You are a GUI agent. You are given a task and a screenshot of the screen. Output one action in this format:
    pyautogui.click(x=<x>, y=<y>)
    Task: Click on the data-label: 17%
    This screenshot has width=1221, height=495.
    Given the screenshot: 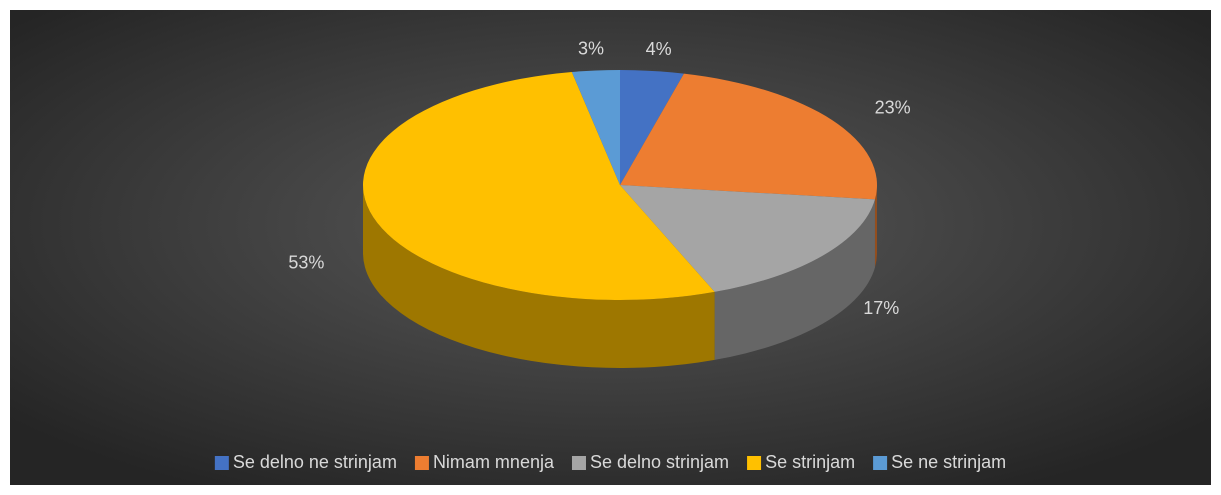 What is the action you would take?
    pyautogui.click(x=881, y=308)
    